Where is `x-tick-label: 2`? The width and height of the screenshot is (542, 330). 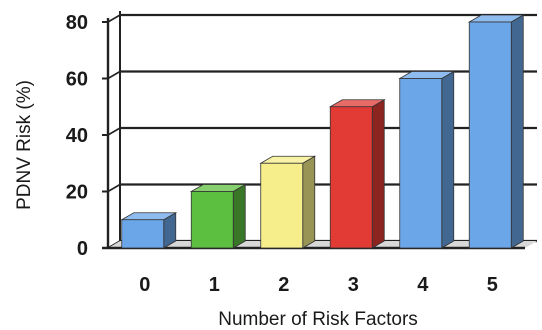
x-tick-label: 2 is located at coordinates (283, 285).